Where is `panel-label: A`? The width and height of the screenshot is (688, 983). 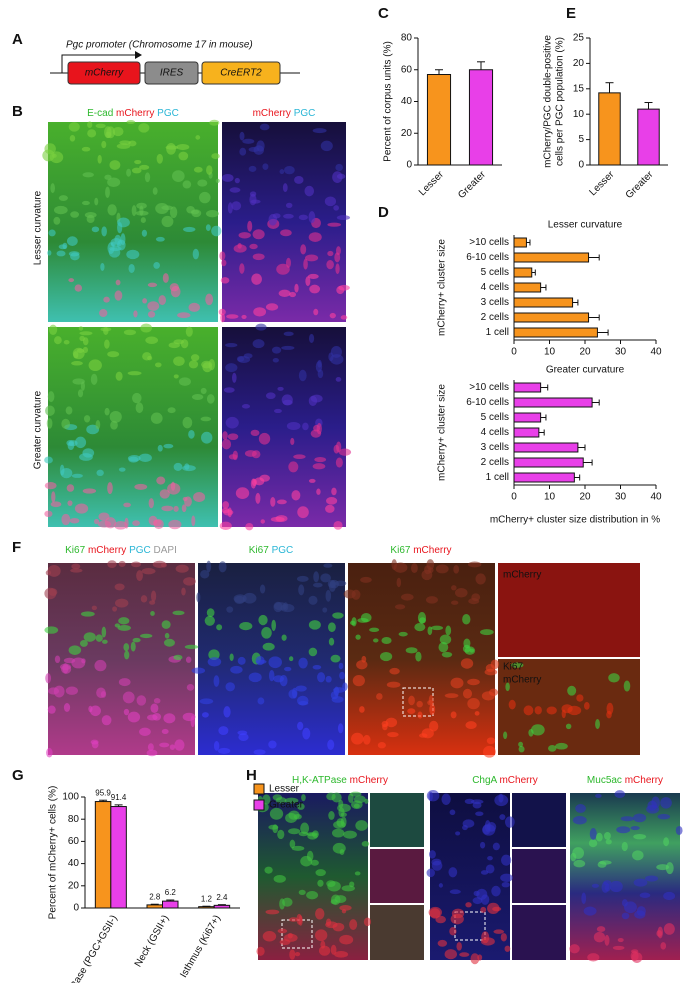 panel-label: A is located at coordinates (17, 39).